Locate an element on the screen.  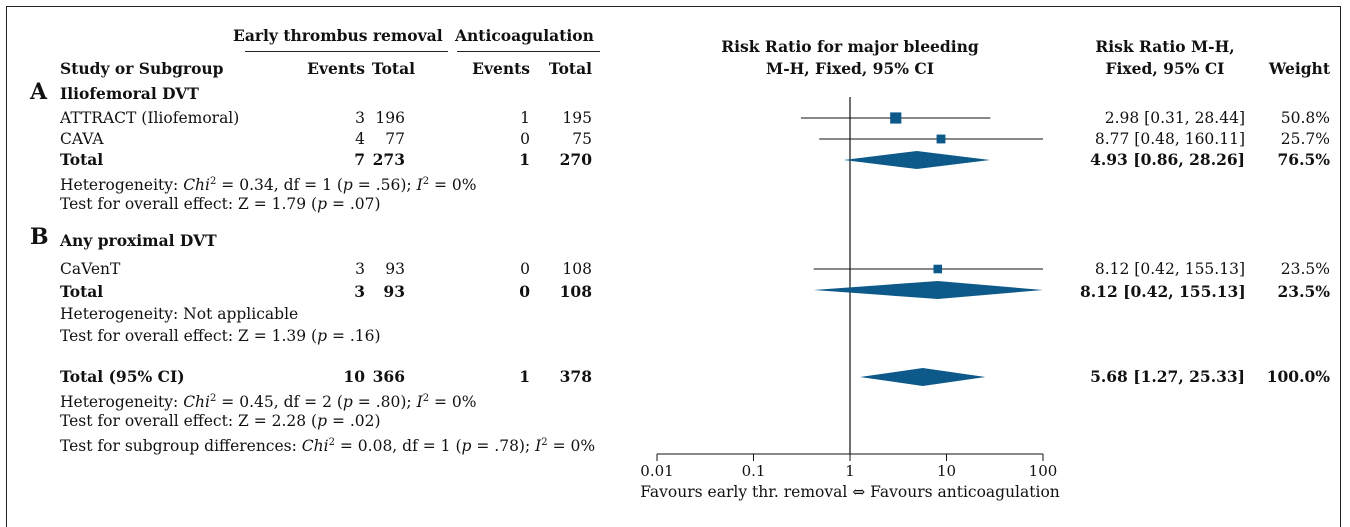
col-study-header: Study or Subgroup is located at coordinates (142, 68).